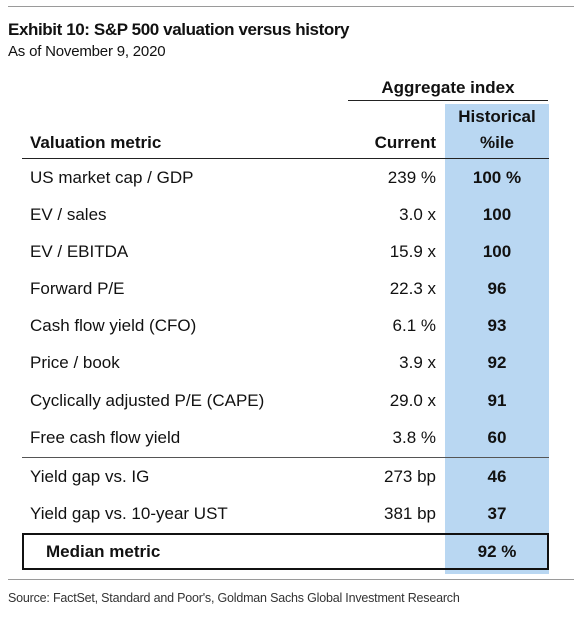 The image size is (583, 621). I want to click on current-cell: 6.1 %, so click(414, 325).